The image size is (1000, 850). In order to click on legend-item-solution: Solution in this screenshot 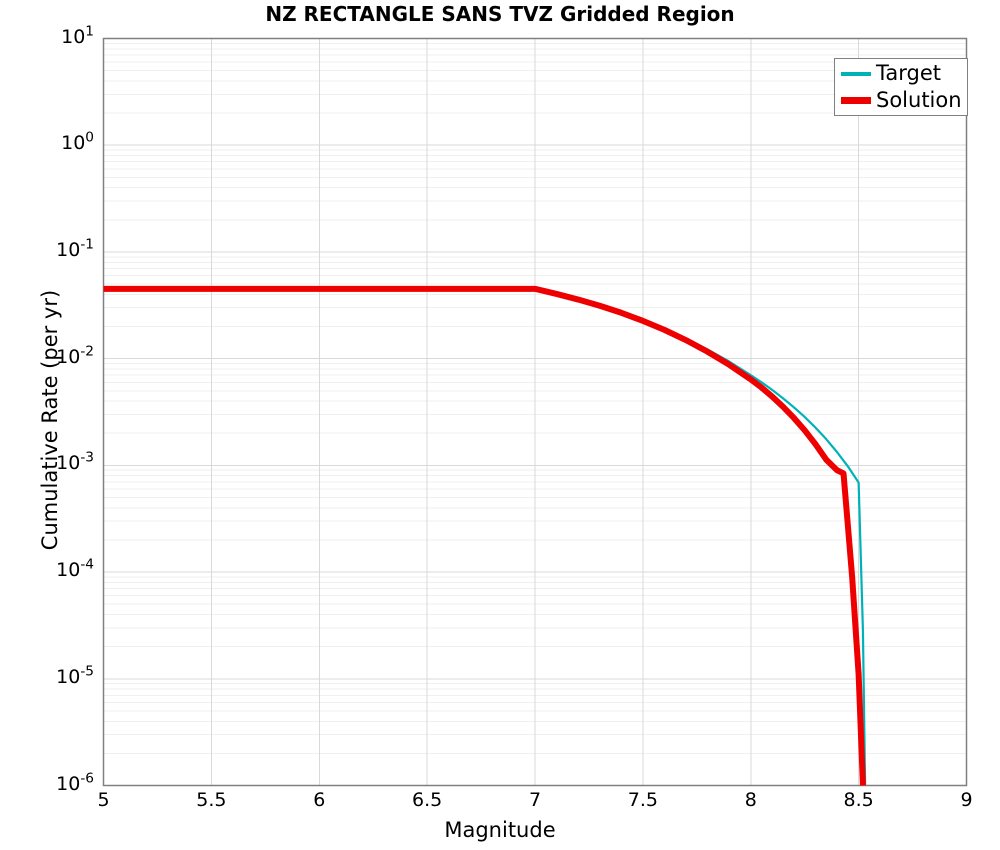, I will do `click(901, 100)`.